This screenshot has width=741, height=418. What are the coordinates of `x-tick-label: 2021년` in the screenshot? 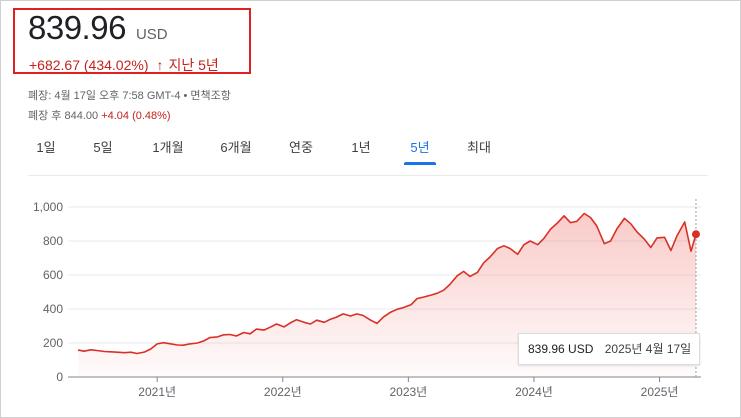 It's located at (157, 392).